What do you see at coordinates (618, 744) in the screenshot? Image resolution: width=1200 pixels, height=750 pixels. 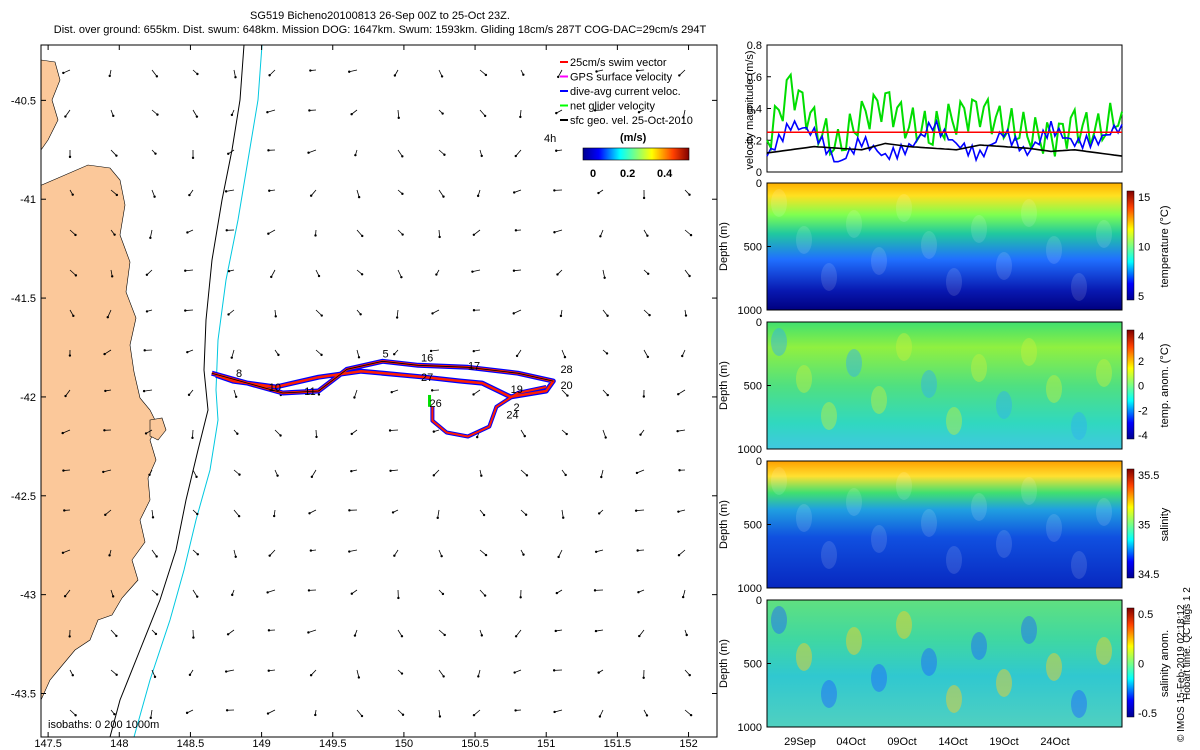 I see `lon-tick-label: 151.5` at bounding box center [618, 744].